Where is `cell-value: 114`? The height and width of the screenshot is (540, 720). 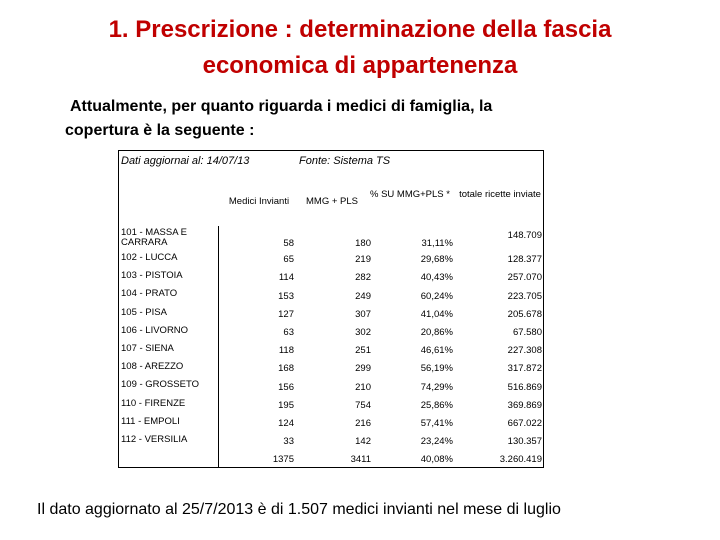
cell-value: 114 is located at coordinates (286, 278).